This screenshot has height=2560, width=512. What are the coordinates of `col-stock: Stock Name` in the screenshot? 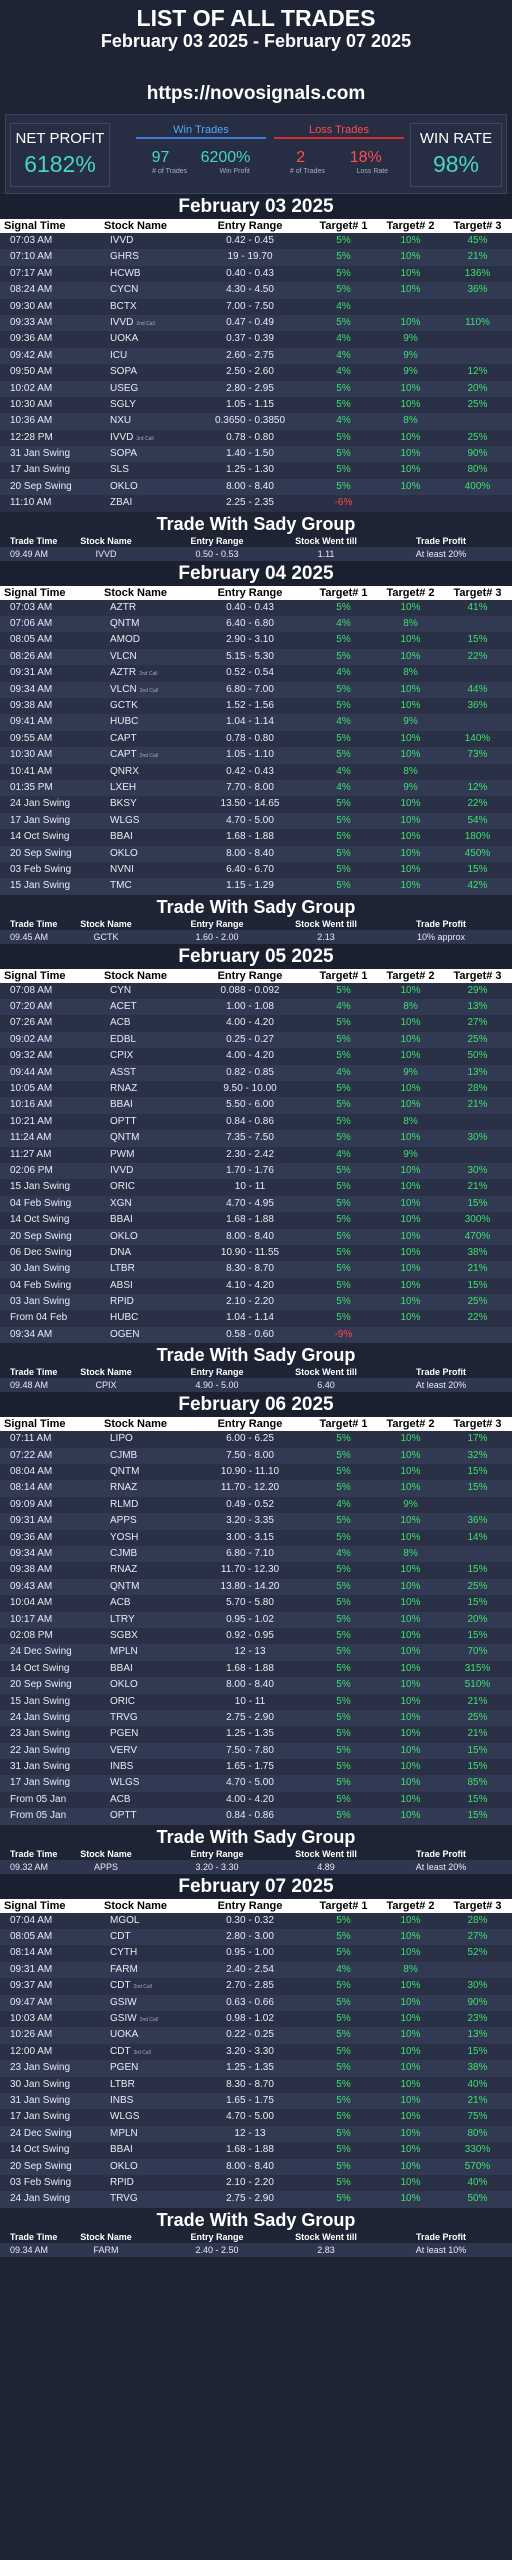 It's located at (135, 226).